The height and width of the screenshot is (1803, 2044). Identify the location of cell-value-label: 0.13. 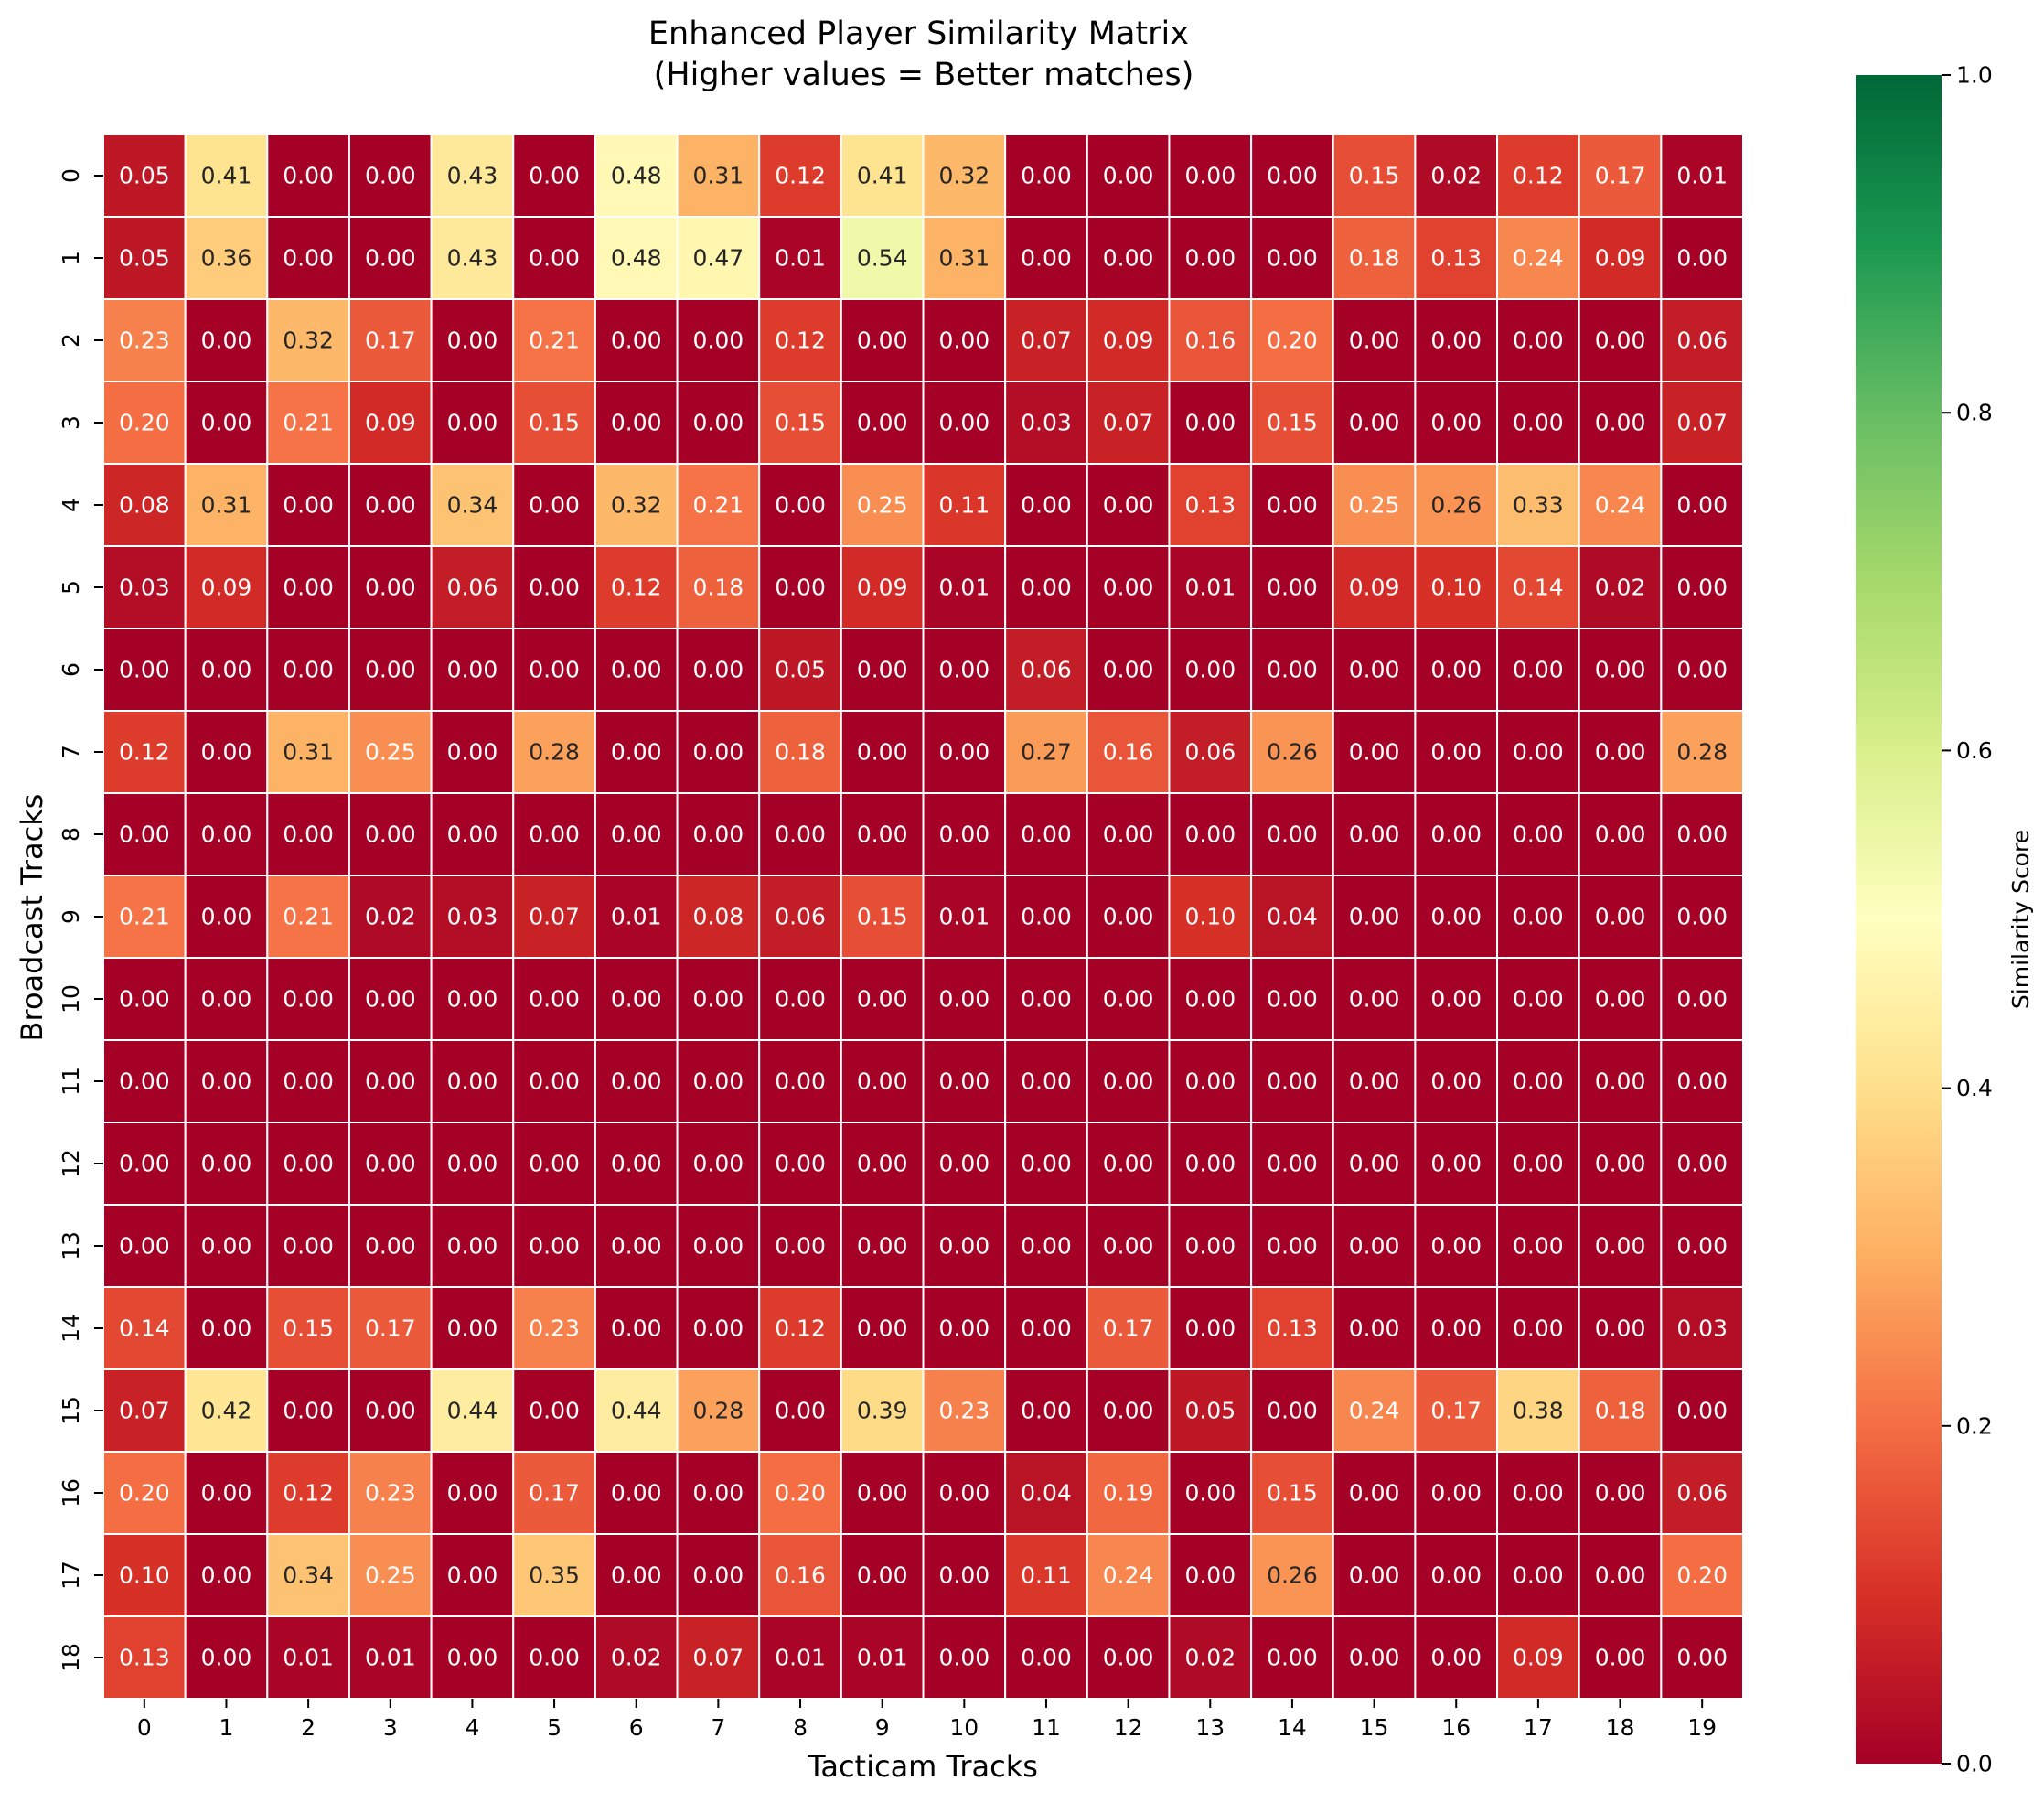
(144, 1658).